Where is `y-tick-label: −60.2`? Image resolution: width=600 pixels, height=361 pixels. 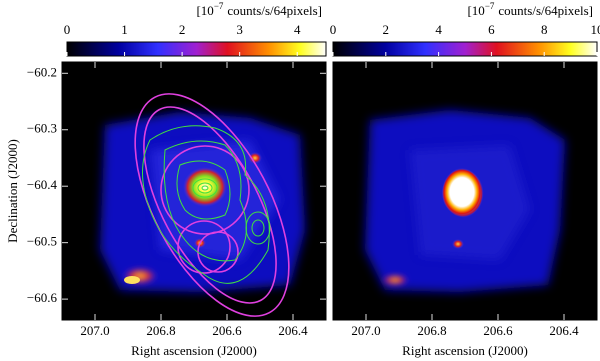 y-tick-label: −60.2 is located at coordinates (42, 71).